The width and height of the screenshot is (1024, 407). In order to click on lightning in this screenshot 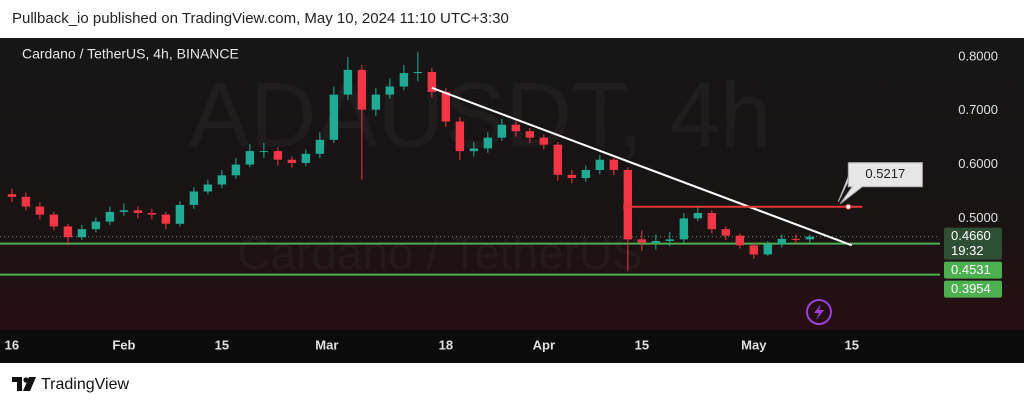, I will do `click(819, 312)`.